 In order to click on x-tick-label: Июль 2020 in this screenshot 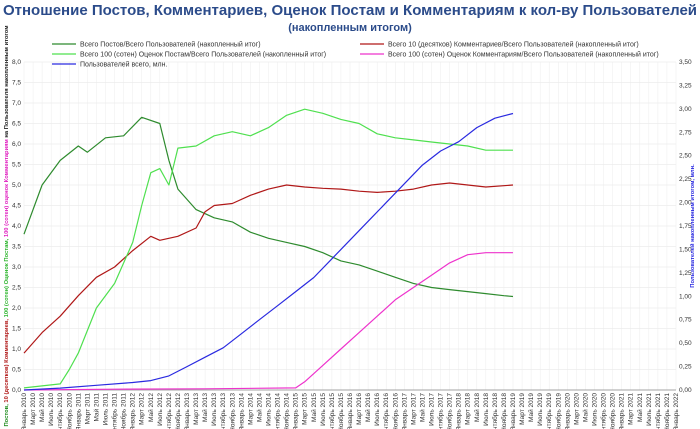, I will do `click(595, 409)`.